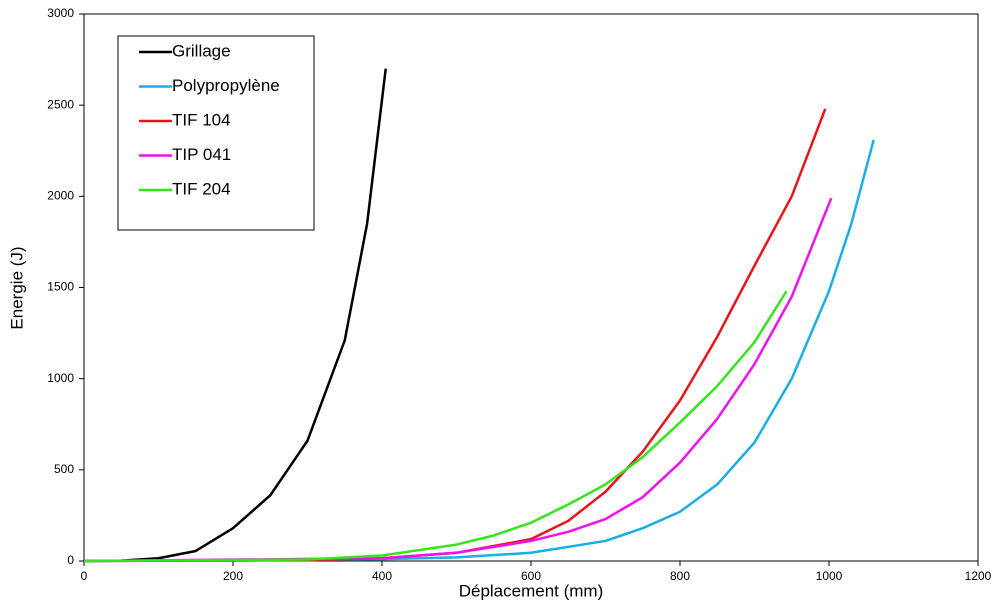 This screenshot has width=994, height=607. What do you see at coordinates (84, 576) in the screenshot?
I see `x-tick-label: 0` at bounding box center [84, 576].